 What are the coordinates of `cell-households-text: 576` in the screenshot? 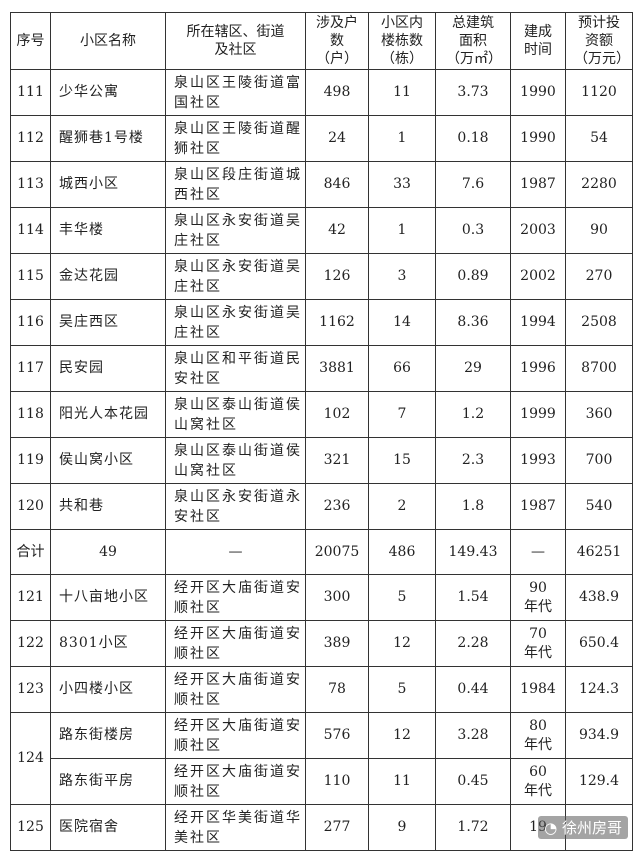 It's located at (337, 735).